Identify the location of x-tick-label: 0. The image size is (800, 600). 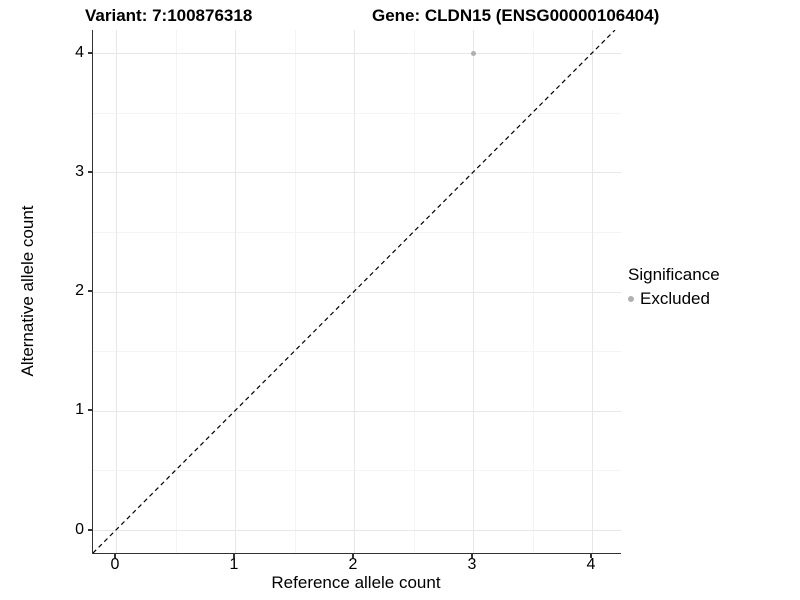
(115, 564).